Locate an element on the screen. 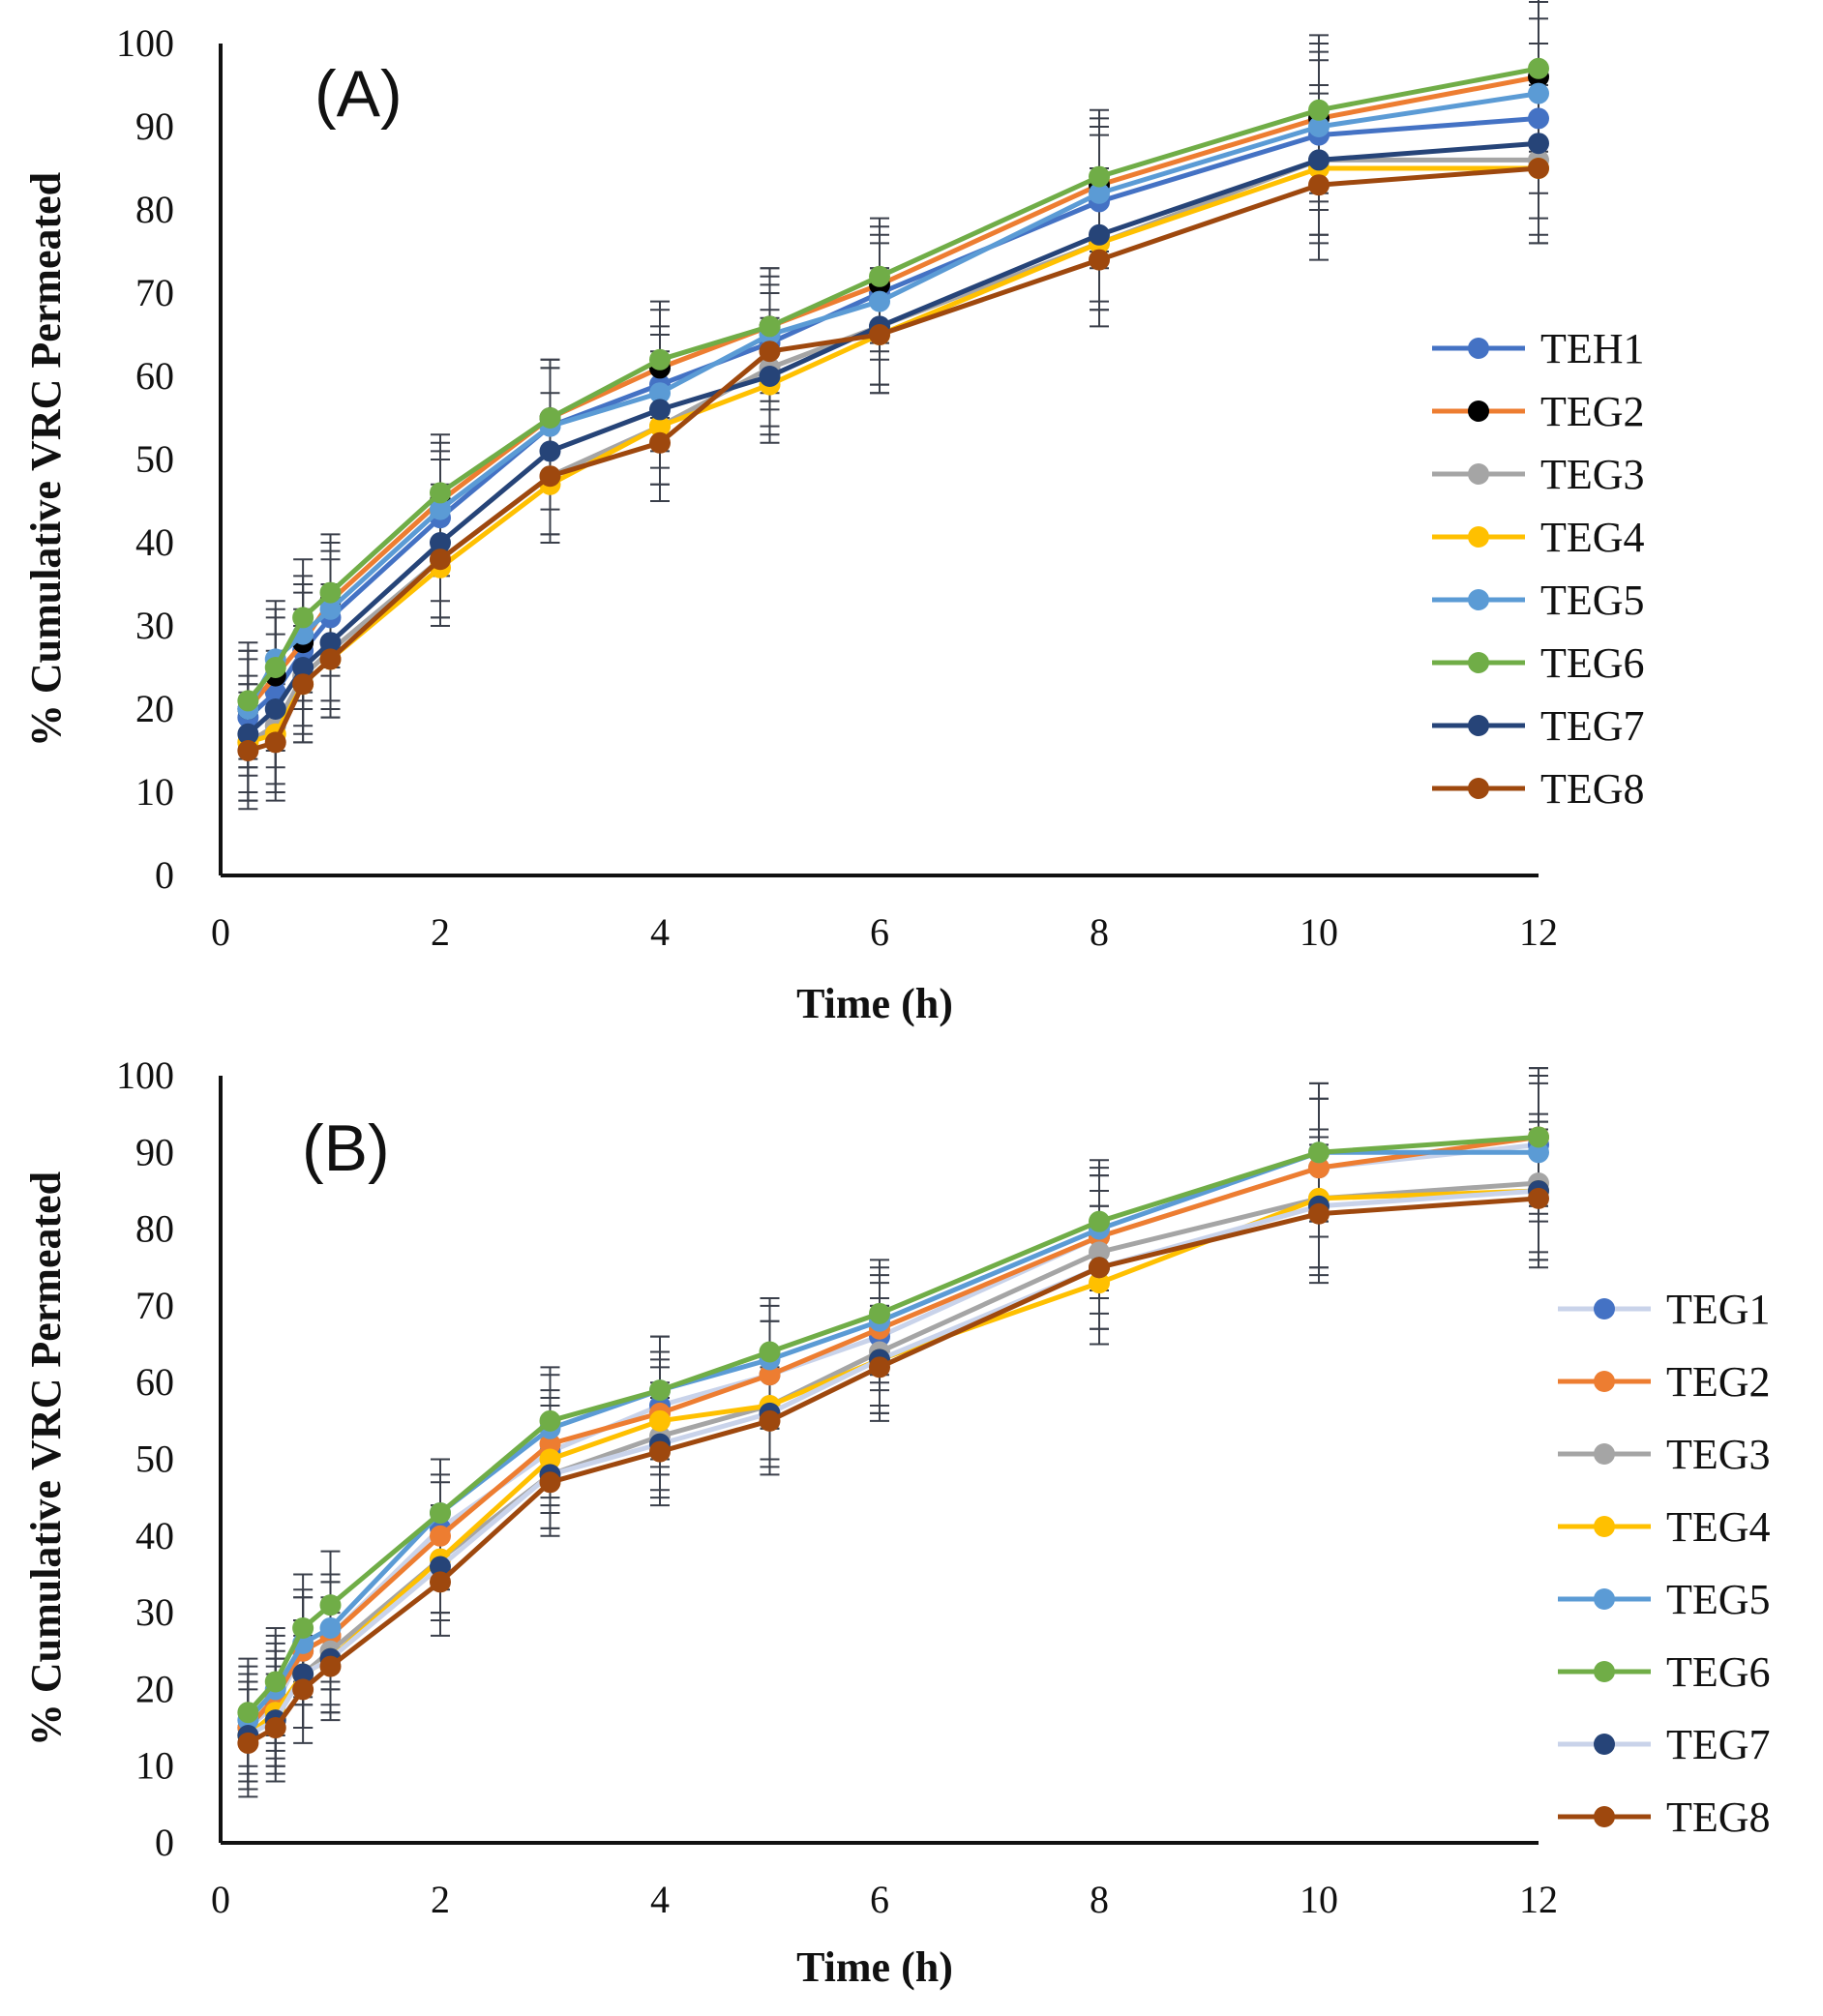 The height and width of the screenshot is (2016, 1823). y-tick-label: 50 is located at coordinates (154, 1459).